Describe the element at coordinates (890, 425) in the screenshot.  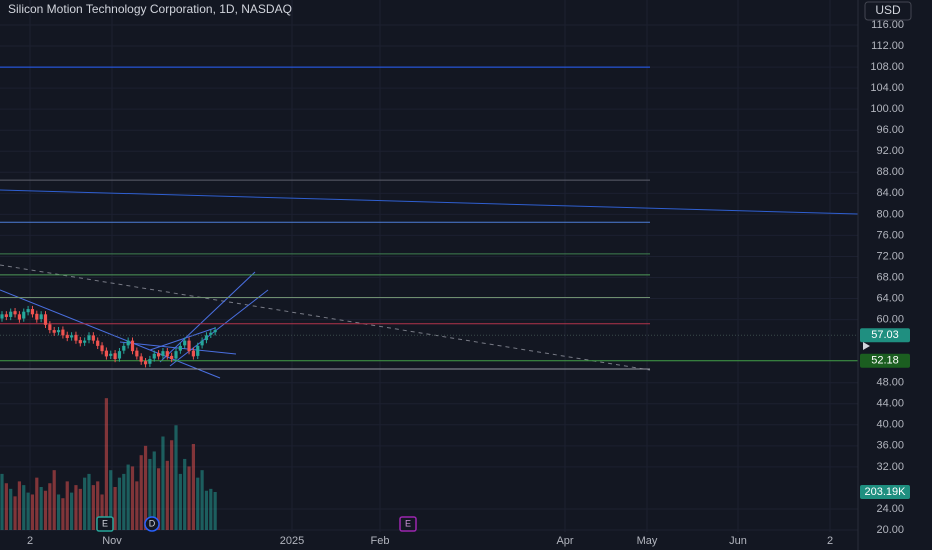
I see `y-tick-label: 40.00` at that location.